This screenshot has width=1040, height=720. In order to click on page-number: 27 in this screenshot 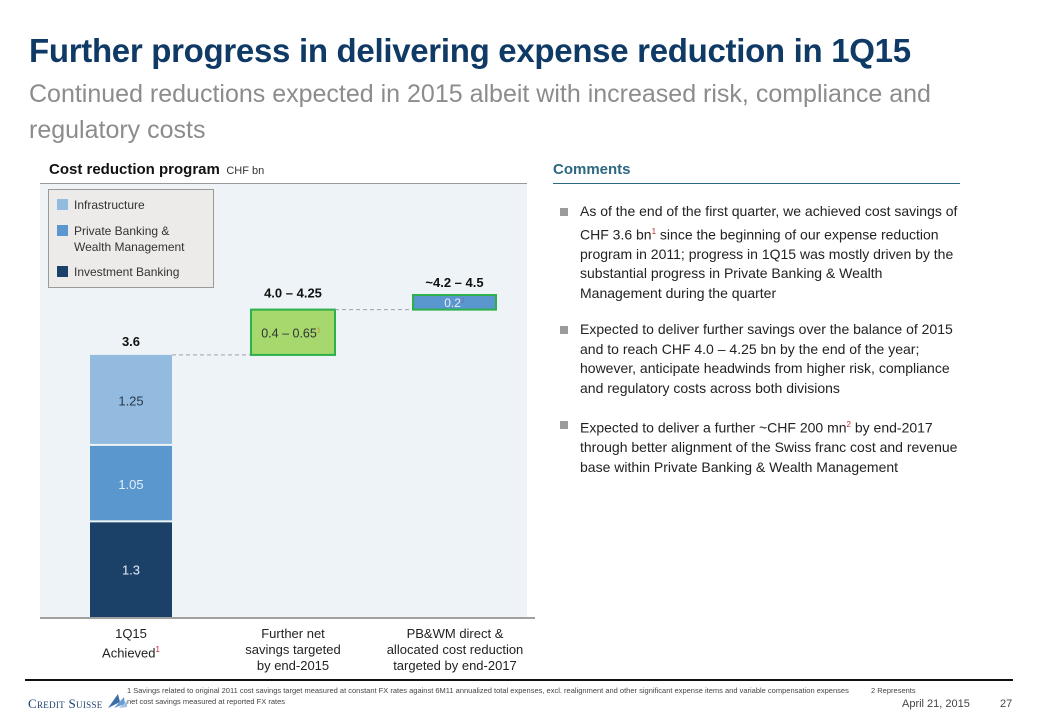, I will do `click(1006, 704)`.